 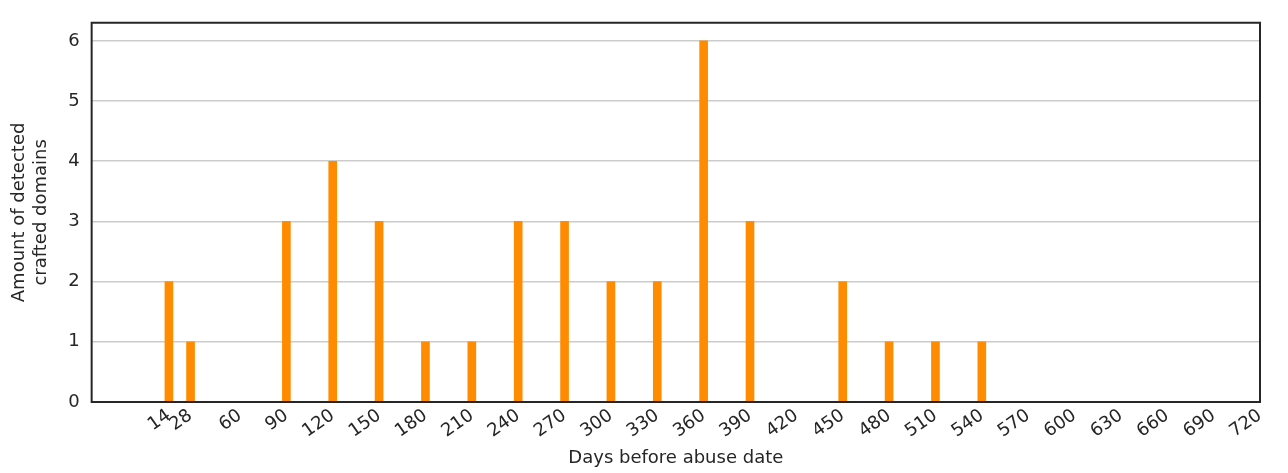 What do you see at coordinates (317, 422) in the screenshot?
I see `x-tick-label: 120` at bounding box center [317, 422].